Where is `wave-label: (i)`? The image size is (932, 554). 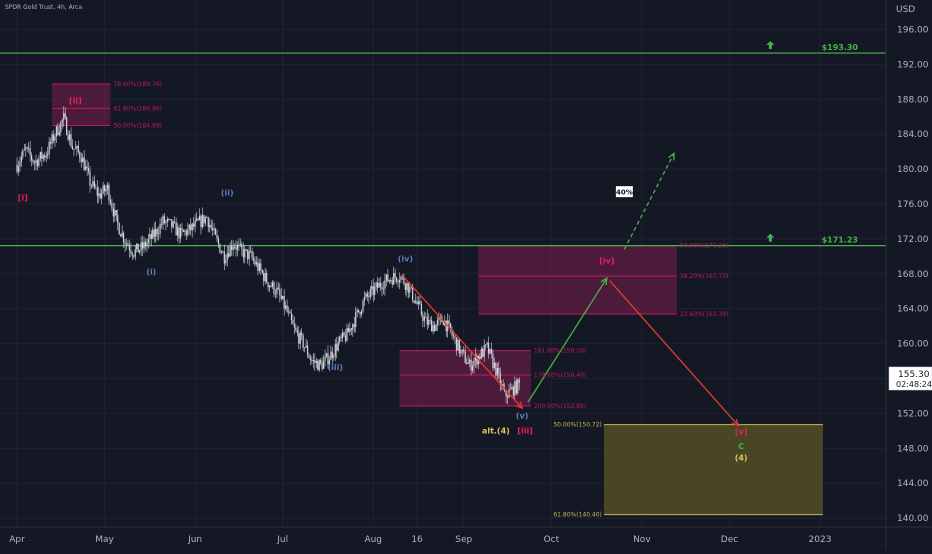
wave-label: (i) is located at coordinates (151, 272).